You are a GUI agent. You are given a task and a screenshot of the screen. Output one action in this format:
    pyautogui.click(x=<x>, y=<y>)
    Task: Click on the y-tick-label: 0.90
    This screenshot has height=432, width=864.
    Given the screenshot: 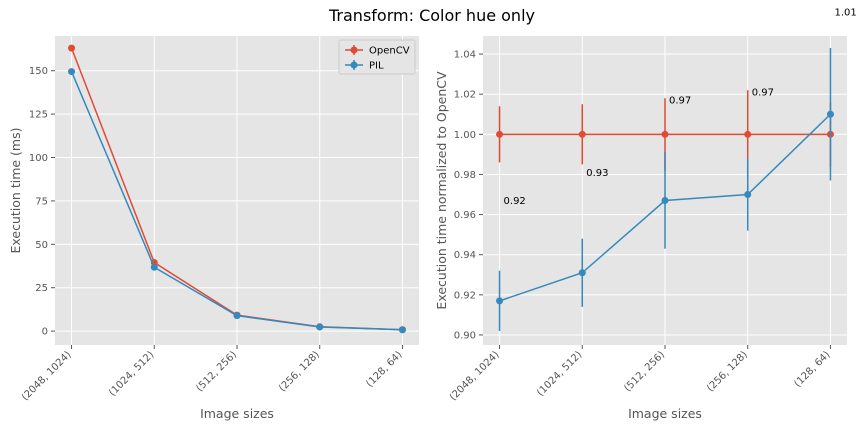 What is the action you would take?
    pyautogui.click(x=465, y=335)
    